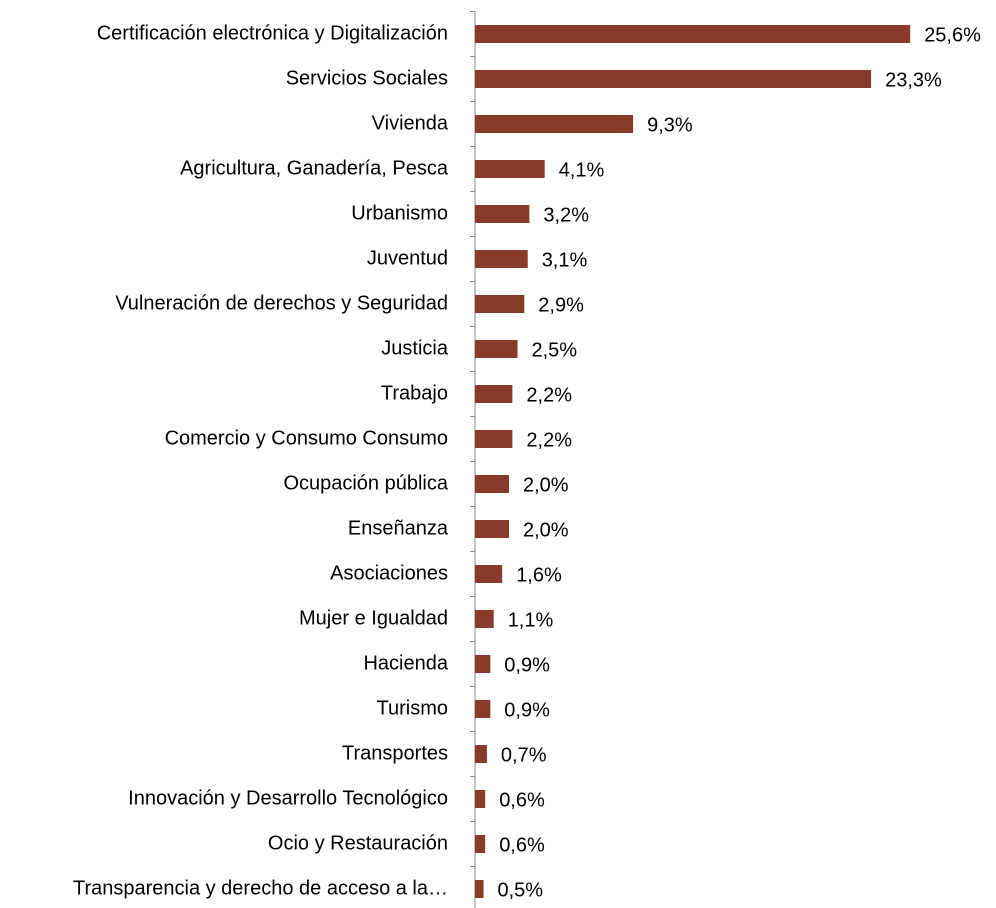 The height and width of the screenshot is (908, 996). Describe the element at coordinates (358, 843) in the screenshot. I see `category-label: Ocio y Restauración` at that location.